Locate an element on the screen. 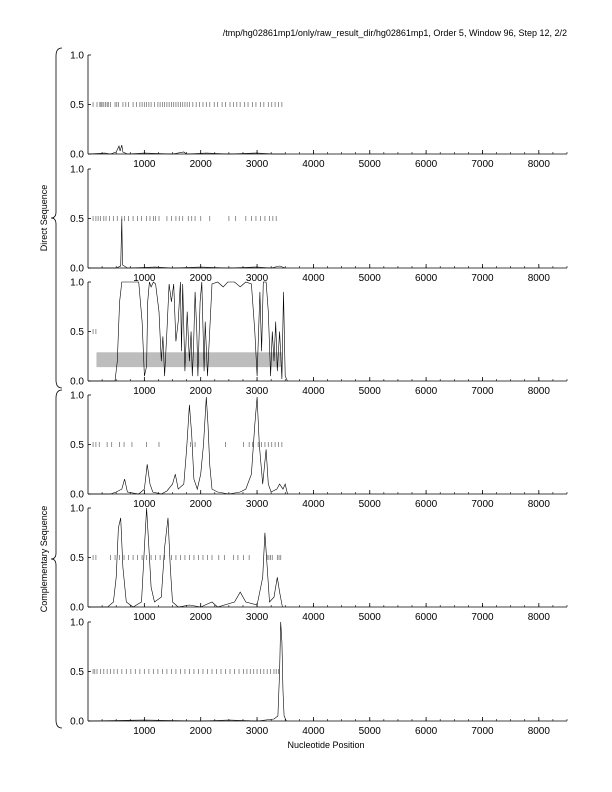  x-axis-title: Nucleotide Position is located at coordinates (325, 745).